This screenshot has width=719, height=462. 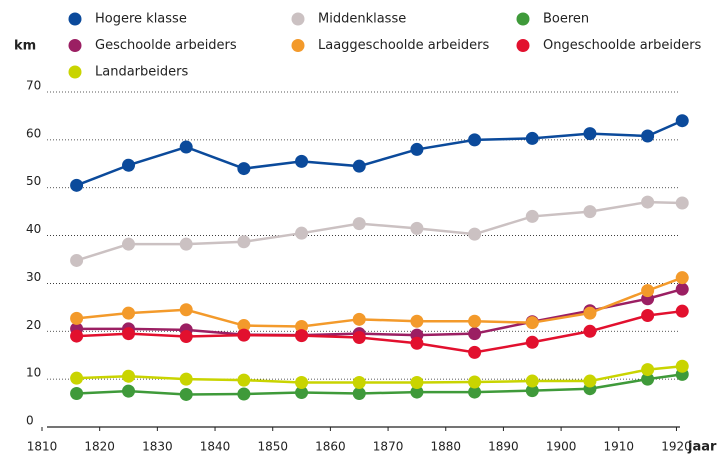 What do you see at coordinates (566, 19) in the screenshot?
I see `legend-label: Boeren` at bounding box center [566, 19].